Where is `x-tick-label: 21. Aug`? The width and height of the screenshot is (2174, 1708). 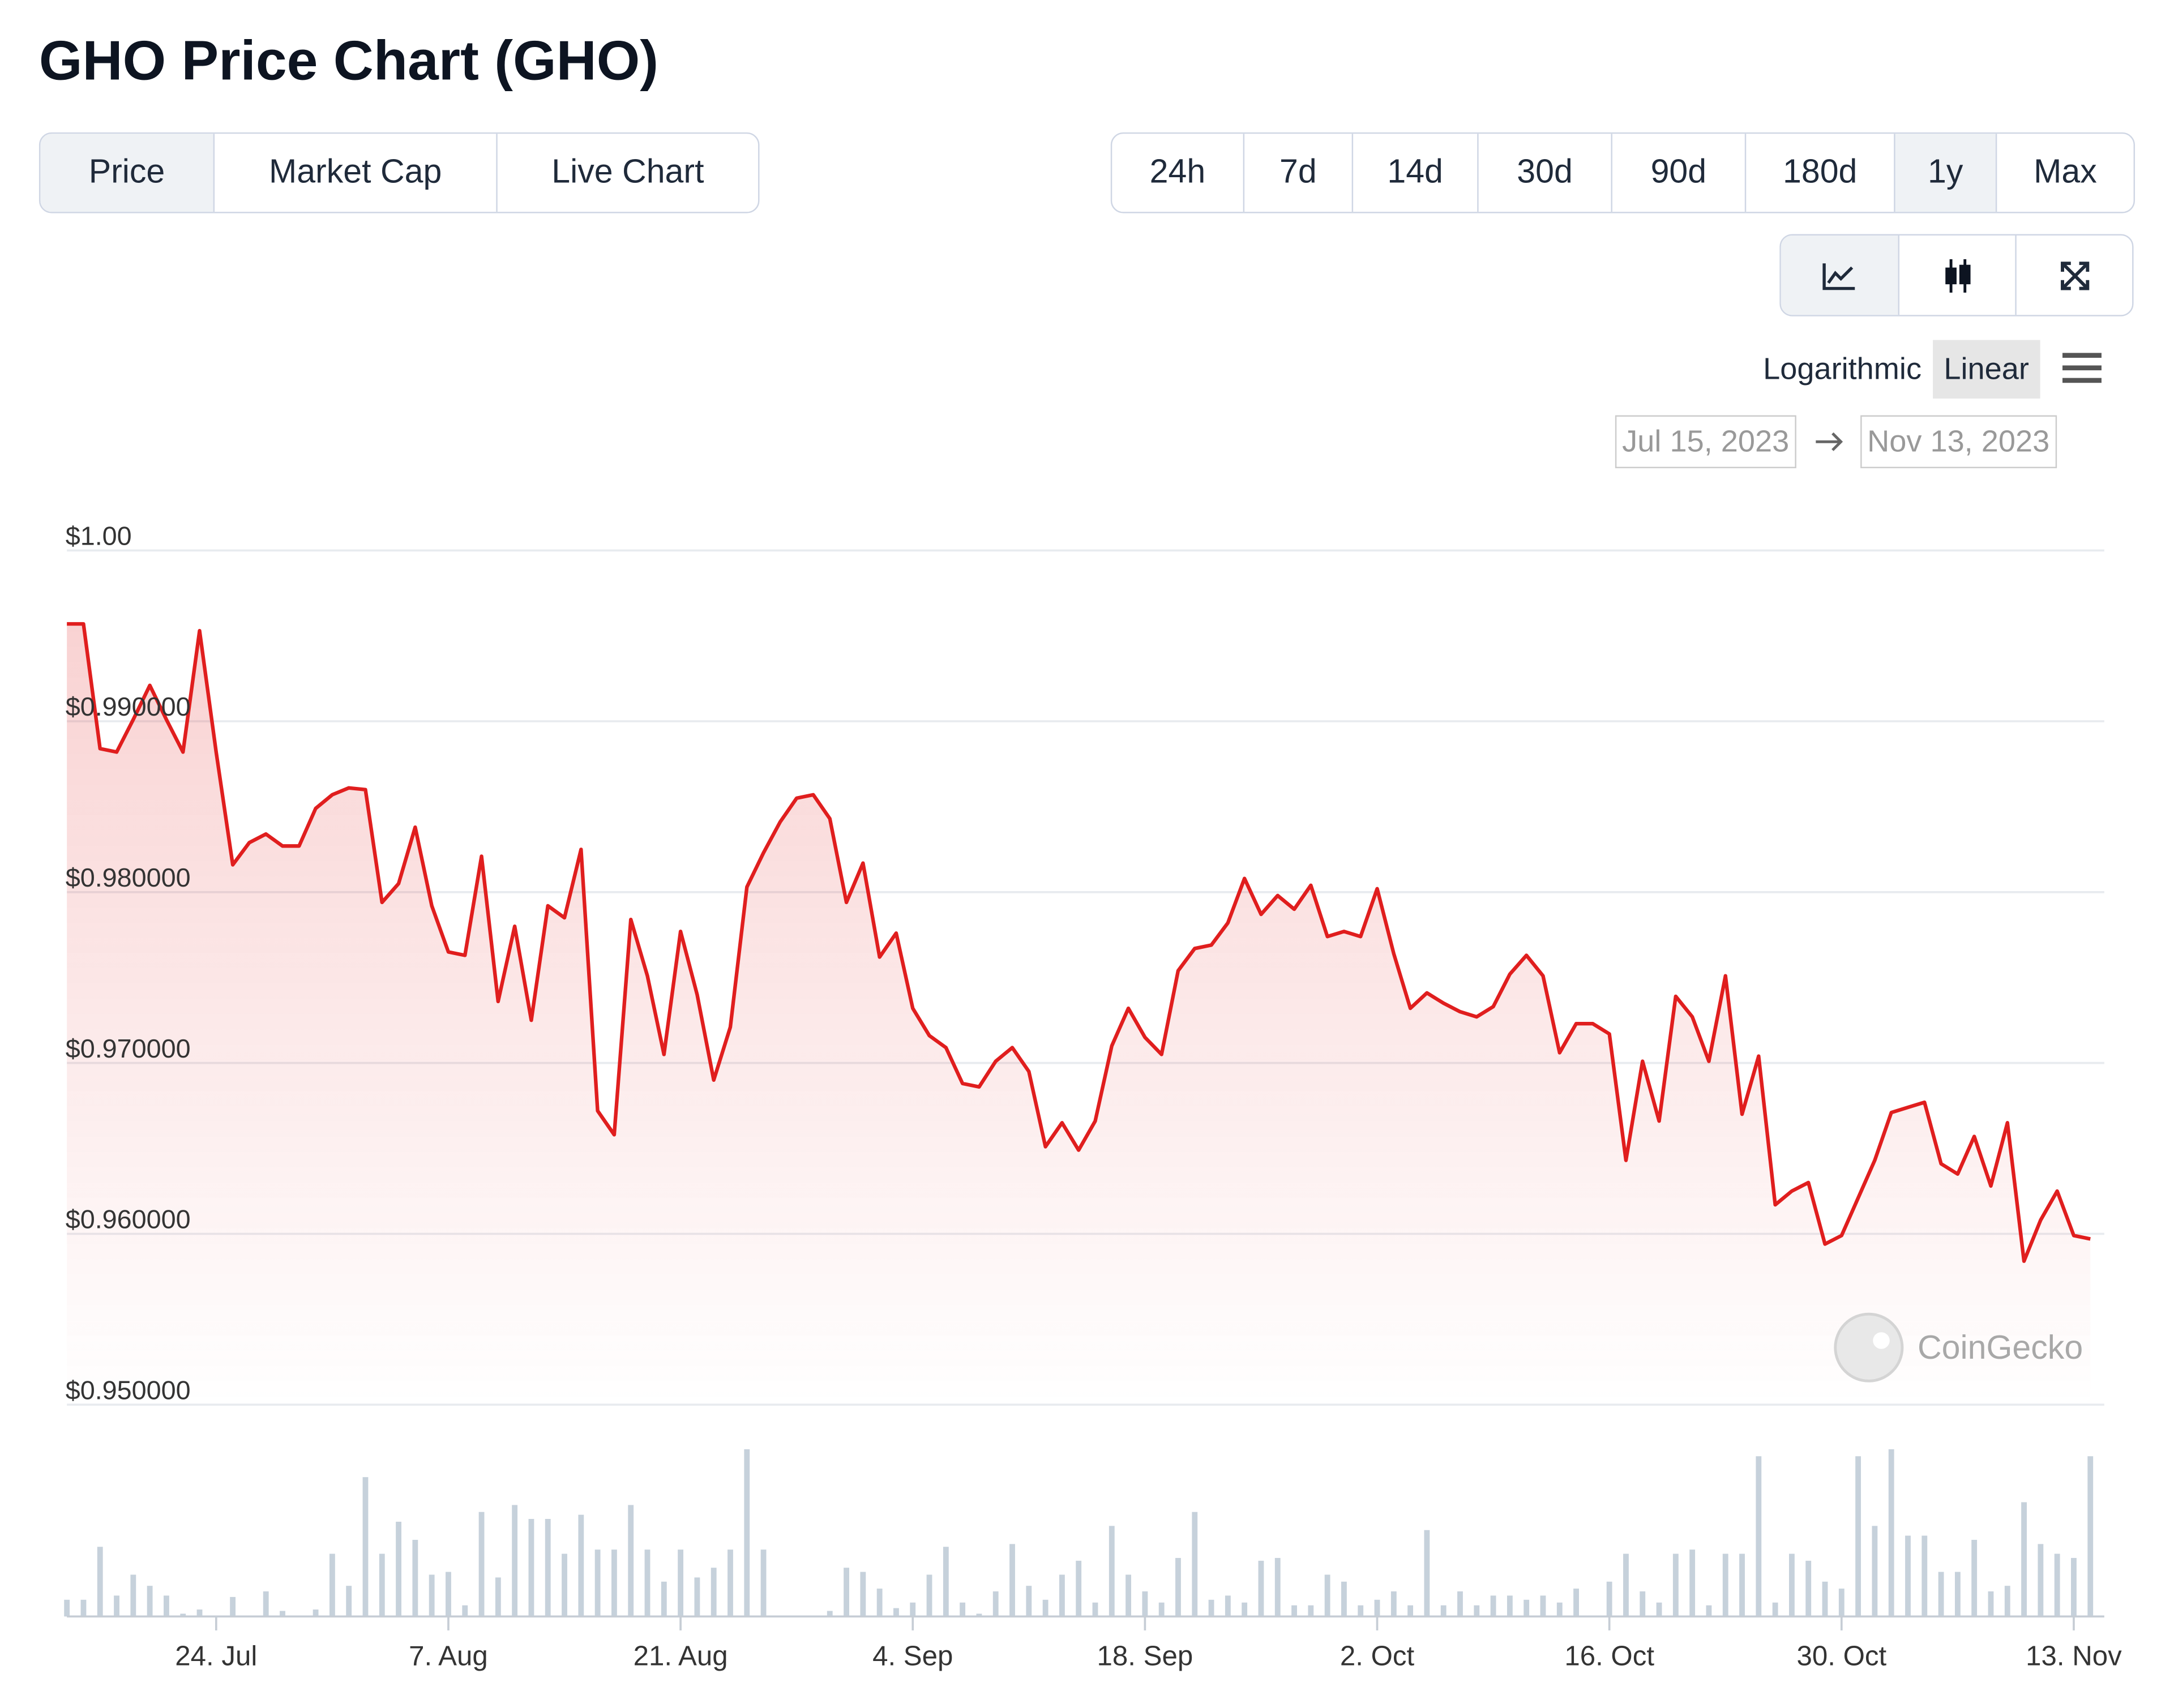
x-tick-label: 21. Aug is located at coordinates (681, 1656).